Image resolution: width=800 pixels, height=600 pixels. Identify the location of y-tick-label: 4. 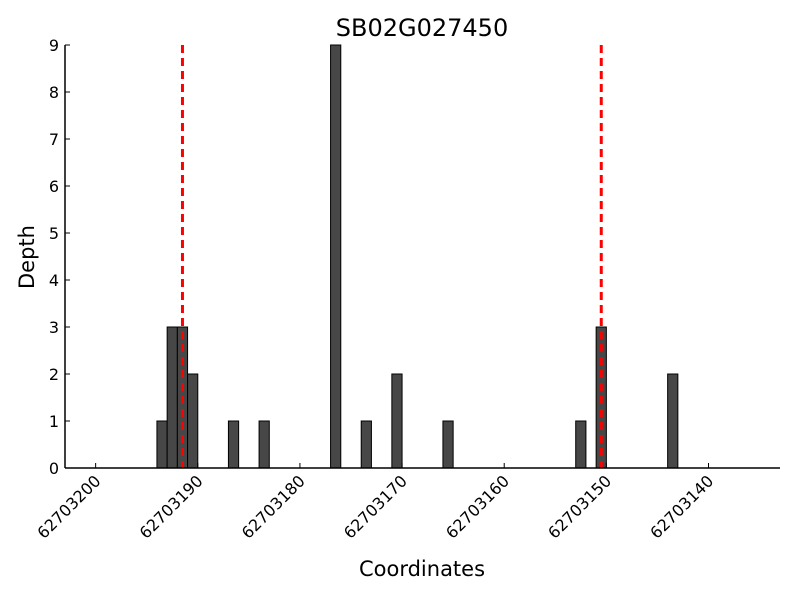
(54, 280).